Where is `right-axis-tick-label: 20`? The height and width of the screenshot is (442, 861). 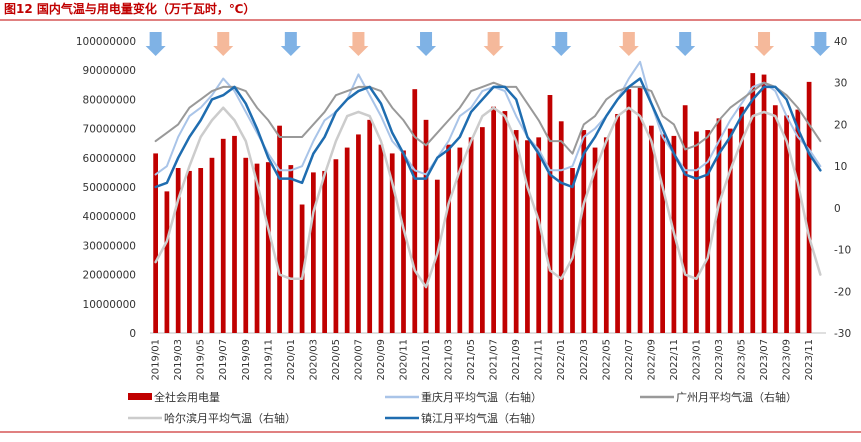 right-axis-tick-label: 20 is located at coordinates (840, 125).